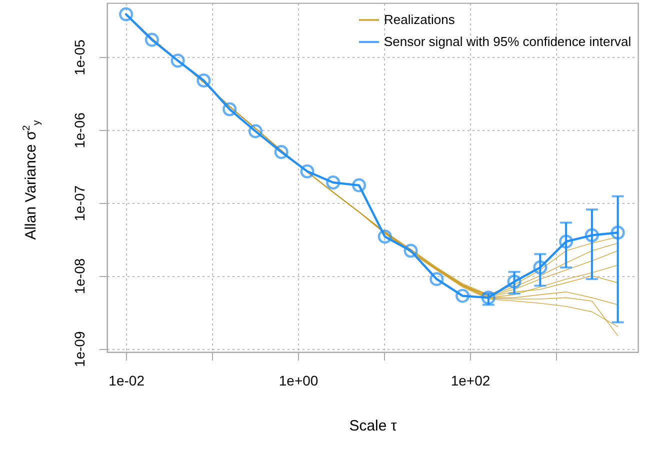 This screenshot has height=459, width=662. I want to click on legend-label: Realizations, so click(420, 19).